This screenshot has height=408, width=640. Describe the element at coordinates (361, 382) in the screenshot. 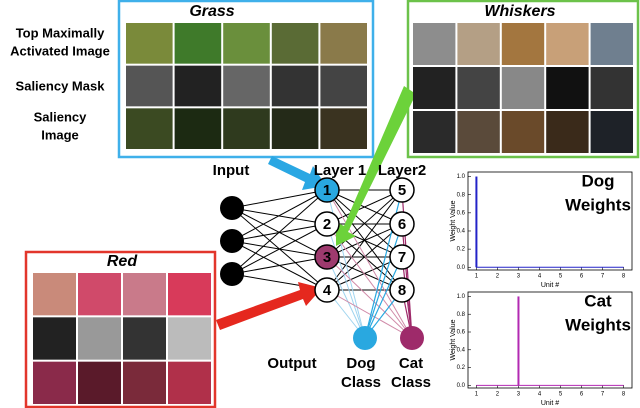

I see `output-label: Class` at that location.